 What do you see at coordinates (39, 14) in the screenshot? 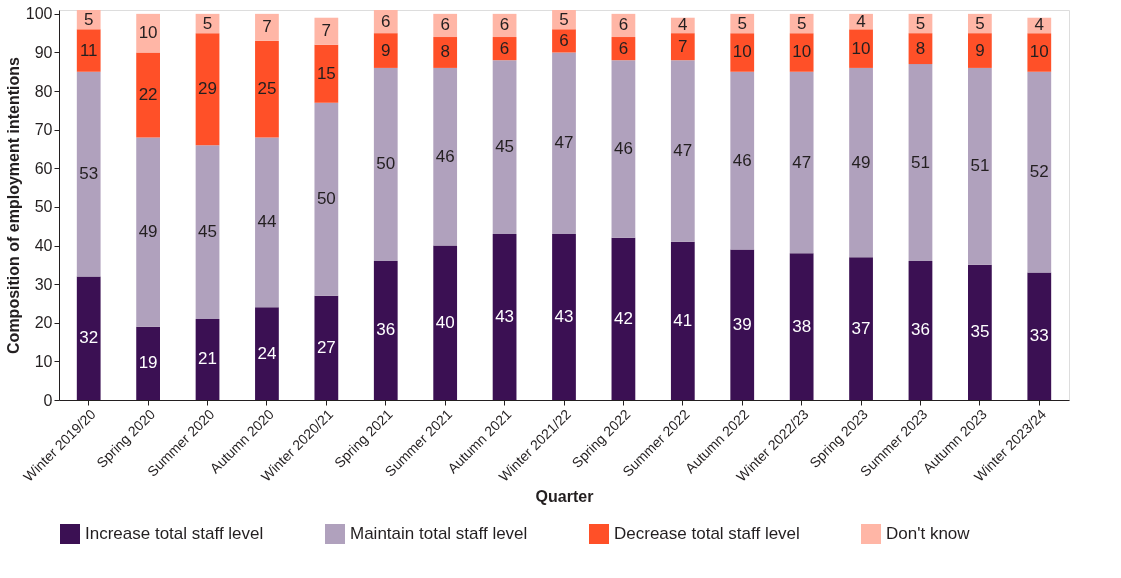
I see `y-tick-label: 100` at bounding box center [39, 14].